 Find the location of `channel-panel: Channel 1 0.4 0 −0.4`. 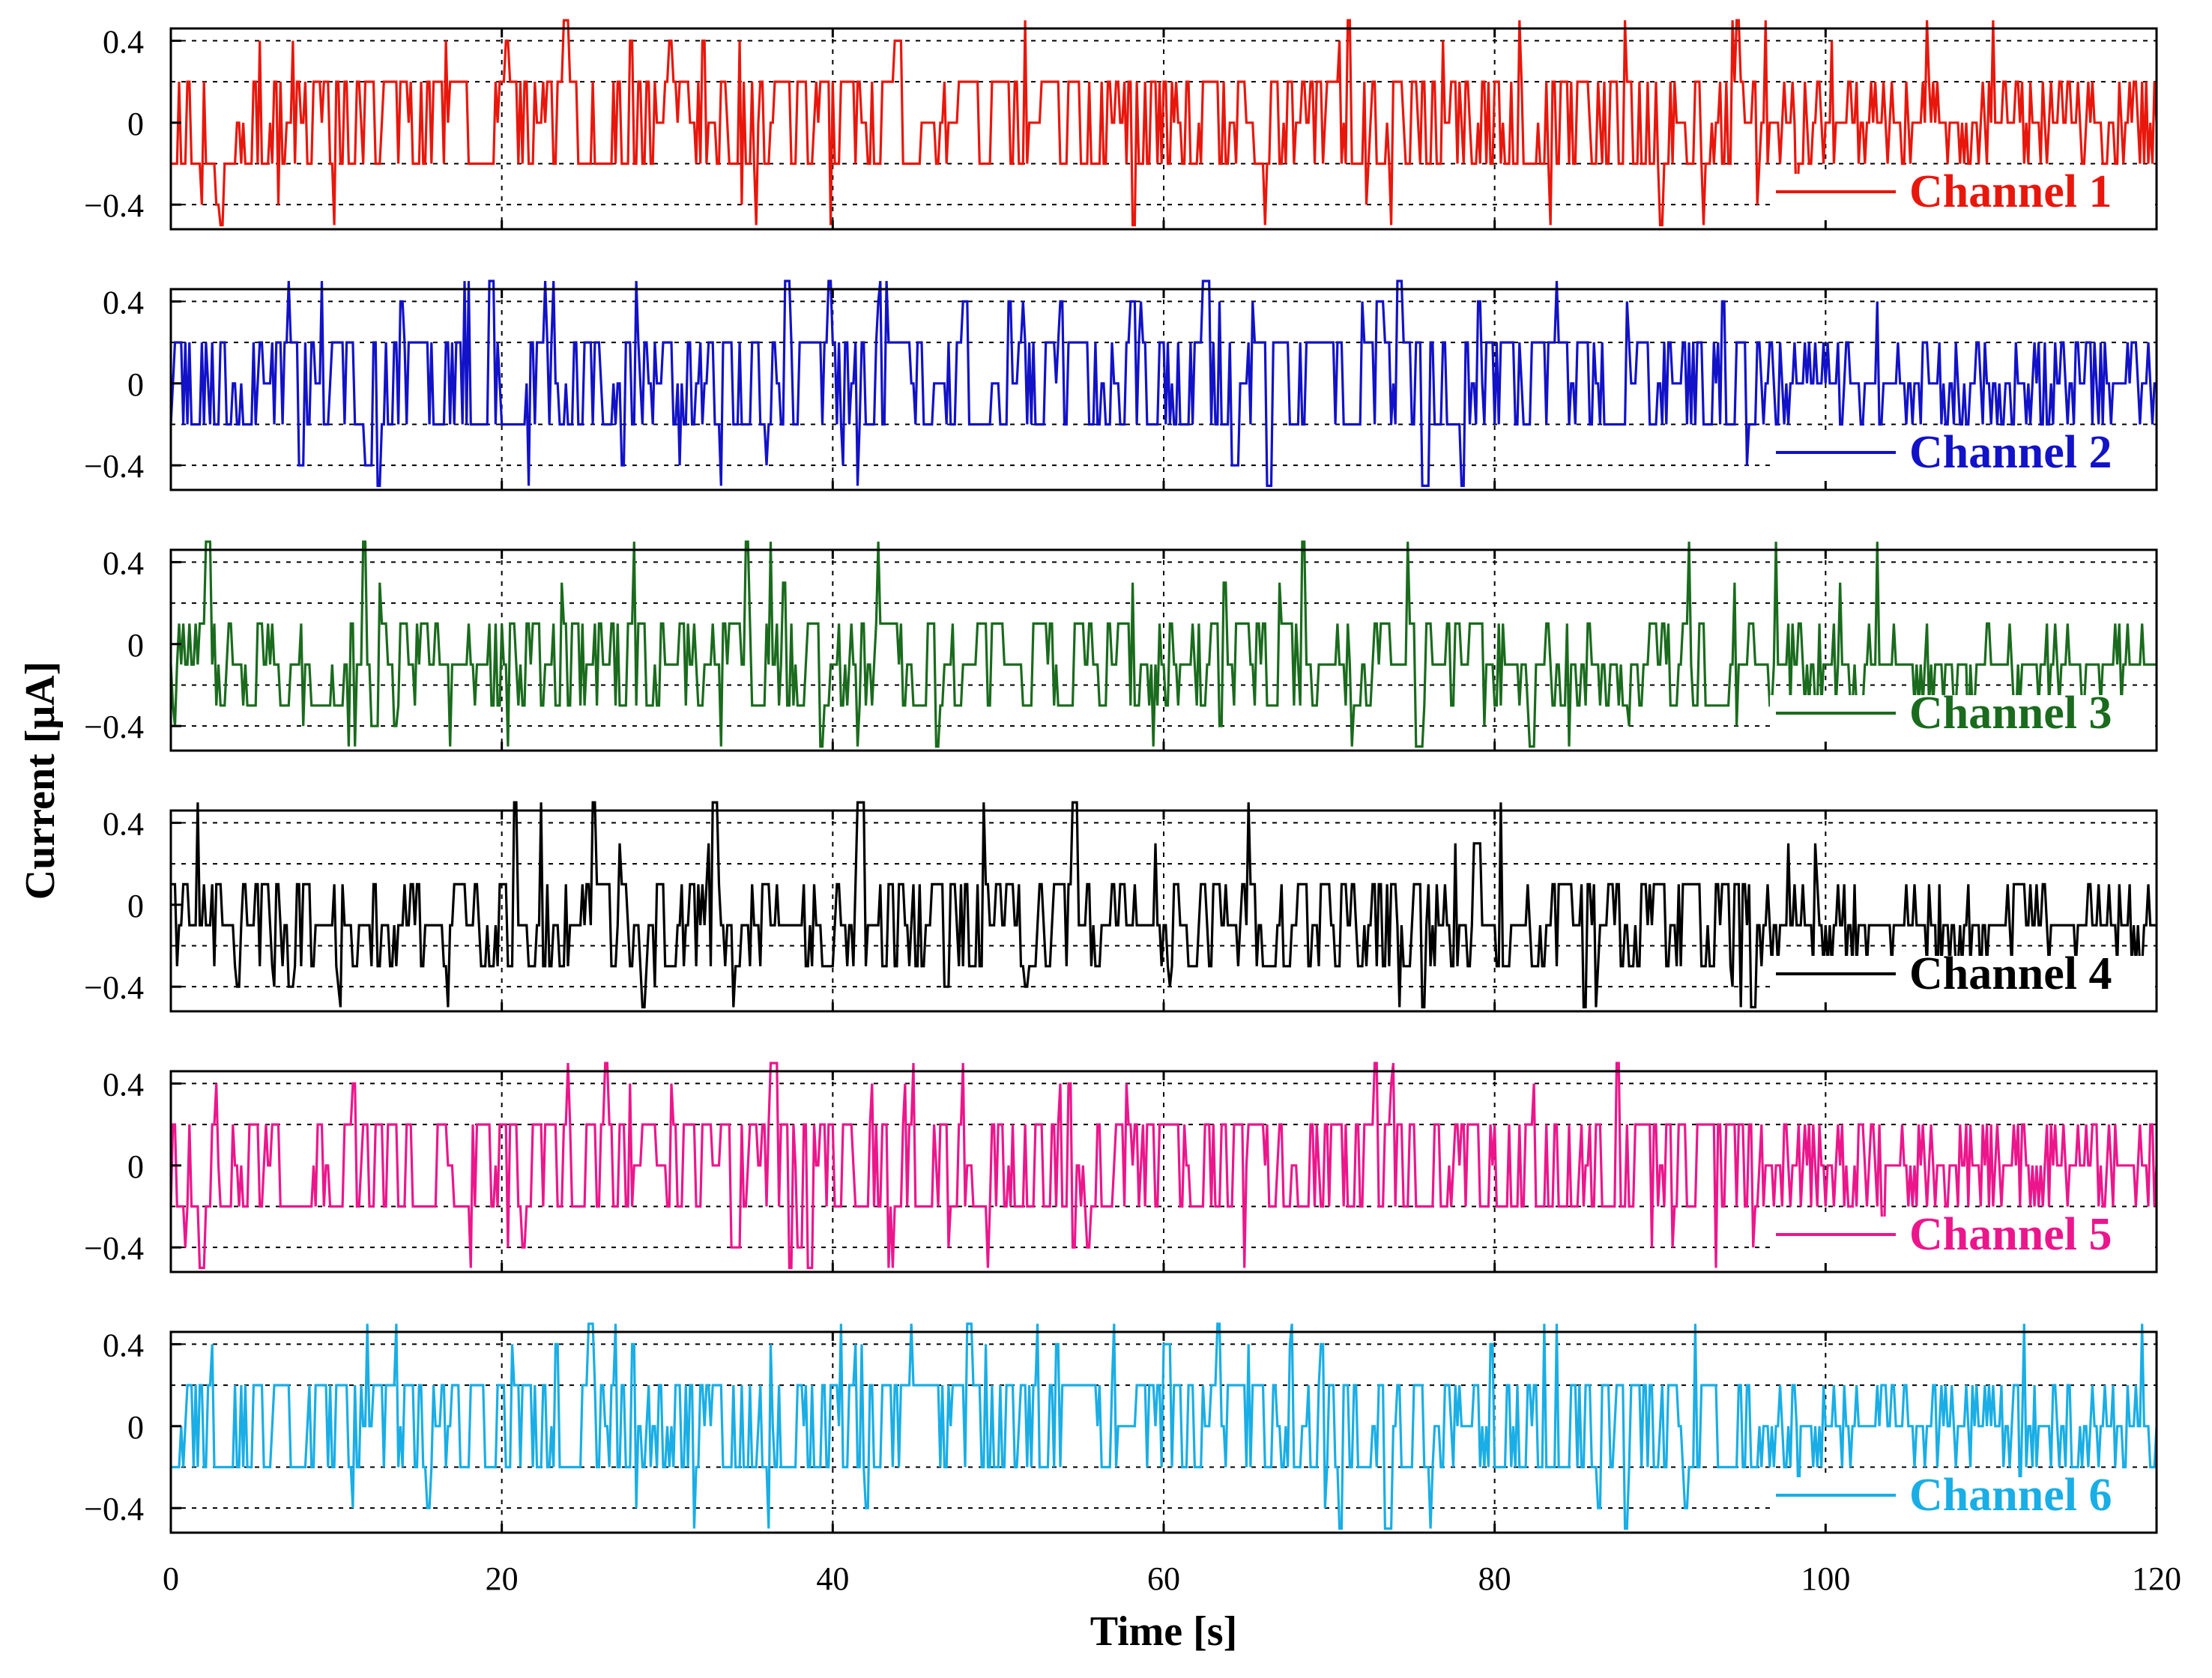

channel-panel: Channel 1 0.4 0 −0.4 is located at coordinates (1121, 125).